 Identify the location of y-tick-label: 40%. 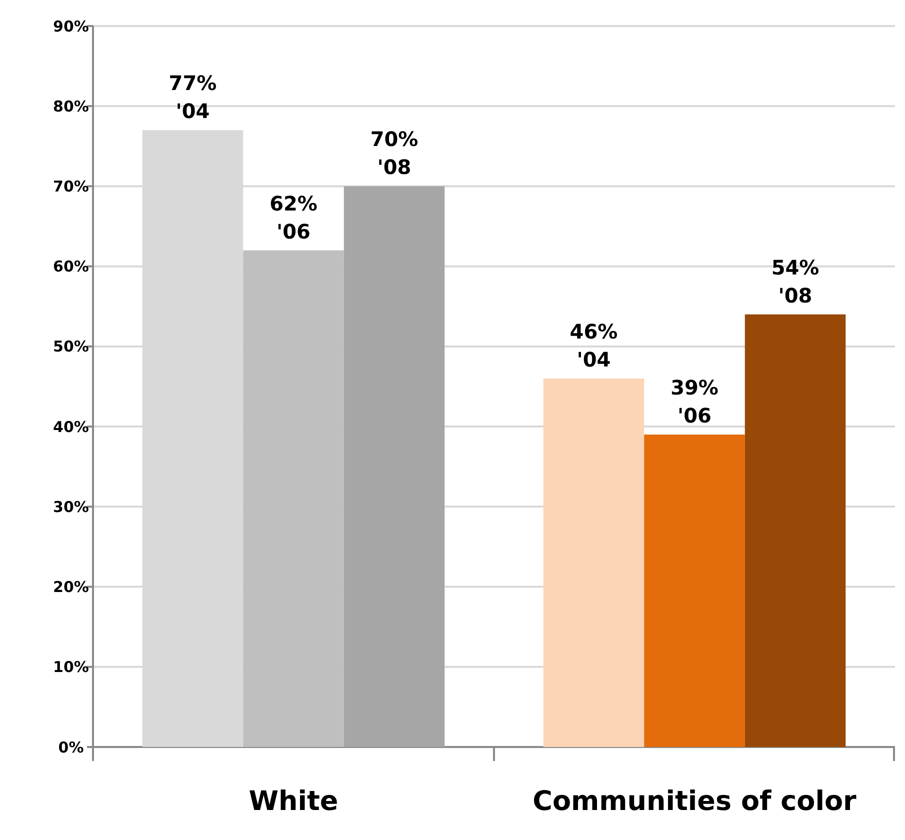
(71, 427).